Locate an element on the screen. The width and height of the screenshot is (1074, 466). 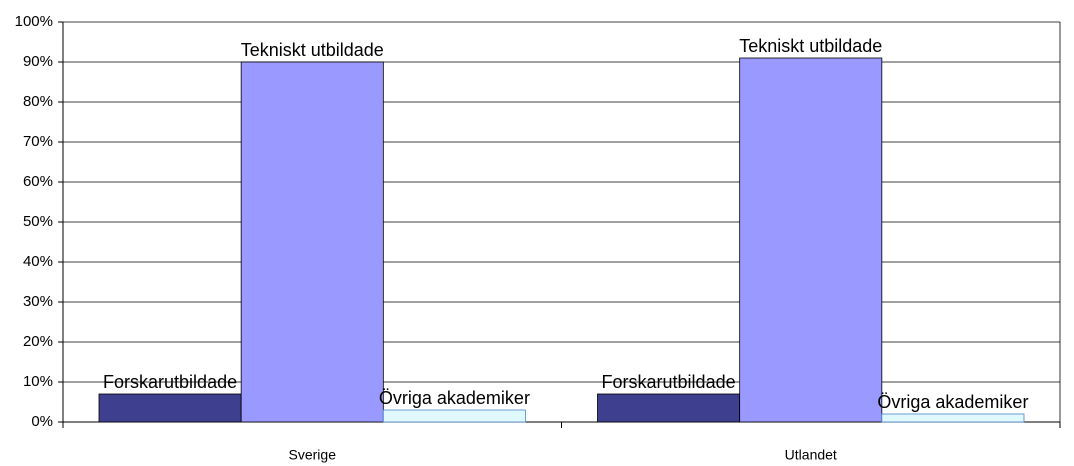
y-tick-label: 10% is located at coordinates (38, 381).